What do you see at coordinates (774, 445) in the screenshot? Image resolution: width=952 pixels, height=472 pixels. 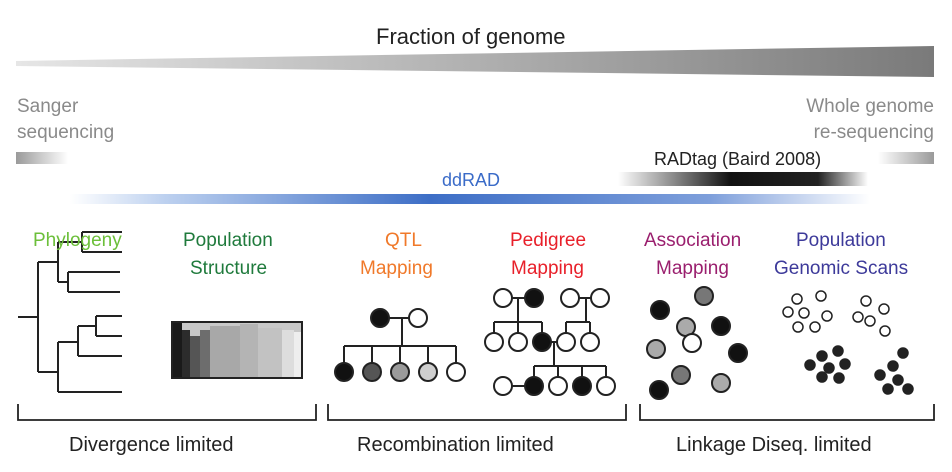 I see `limit-linkage: Linkage Diseq. limited` at bounding box center [774, 445].